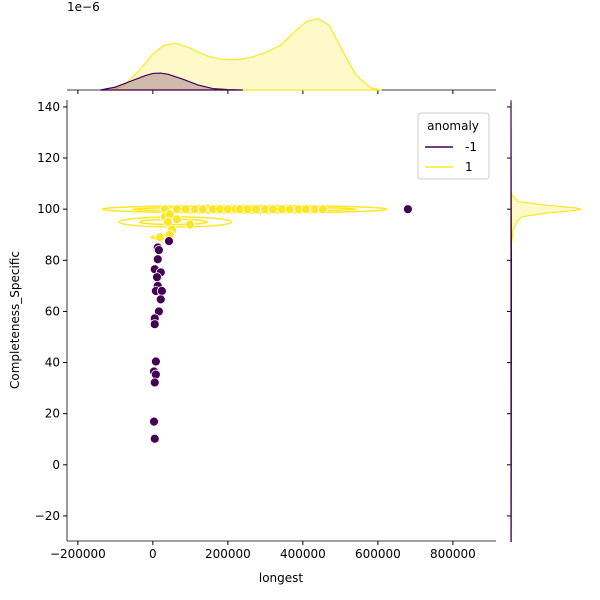  I want to click on x-density-normal, so click(246, 54).